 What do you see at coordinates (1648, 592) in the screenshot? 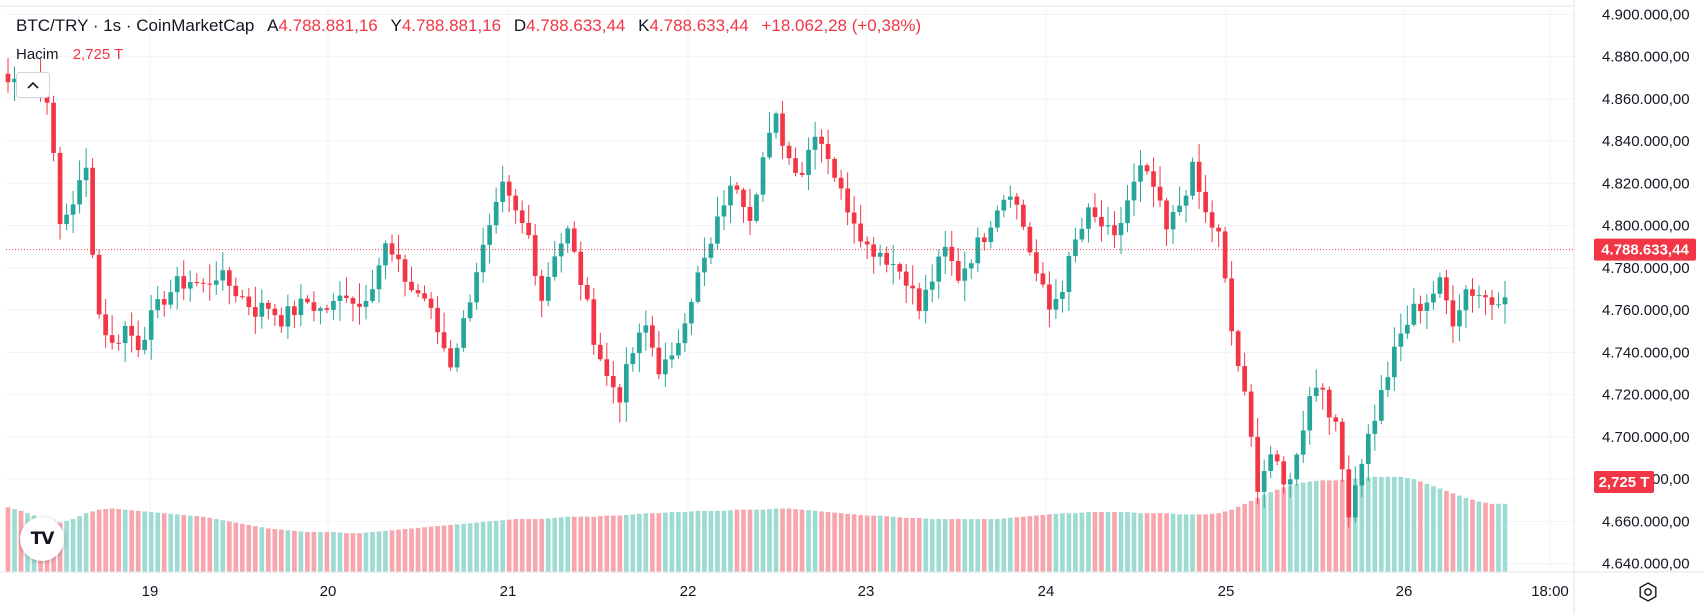
I see `gear-icon` at bounding box center [1648, 592].